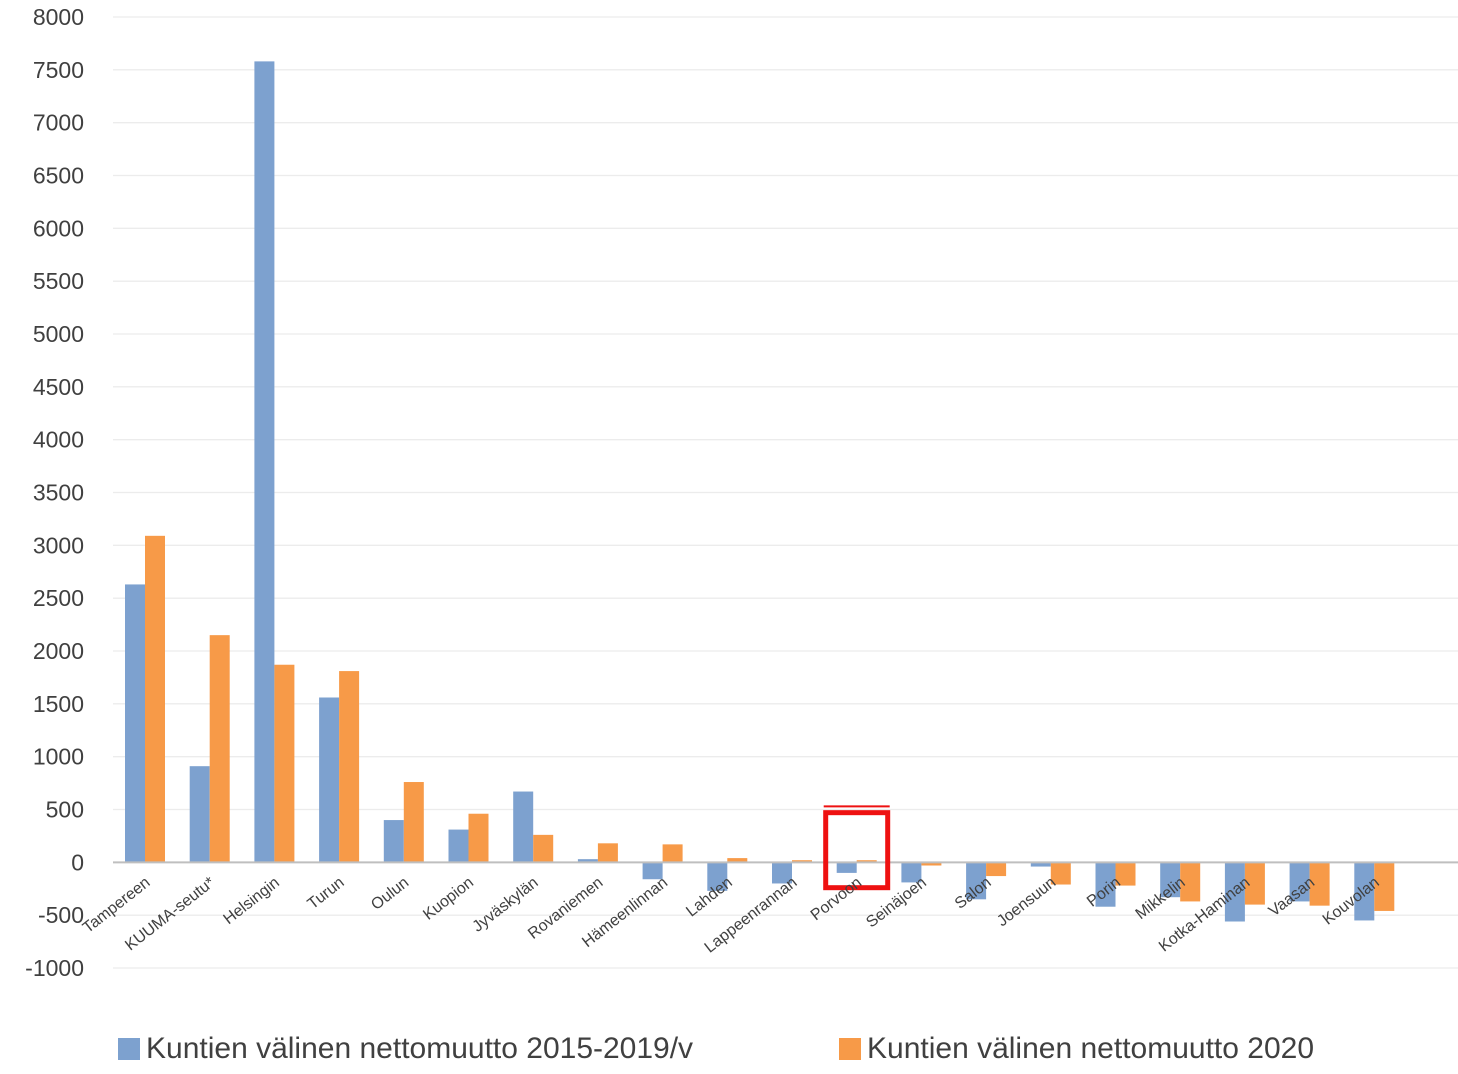 The image size is (1458, 1074). Describe the element at coordinates (329, 780) in the screenshot. I see `bar-2015-2019-turun` at that location.